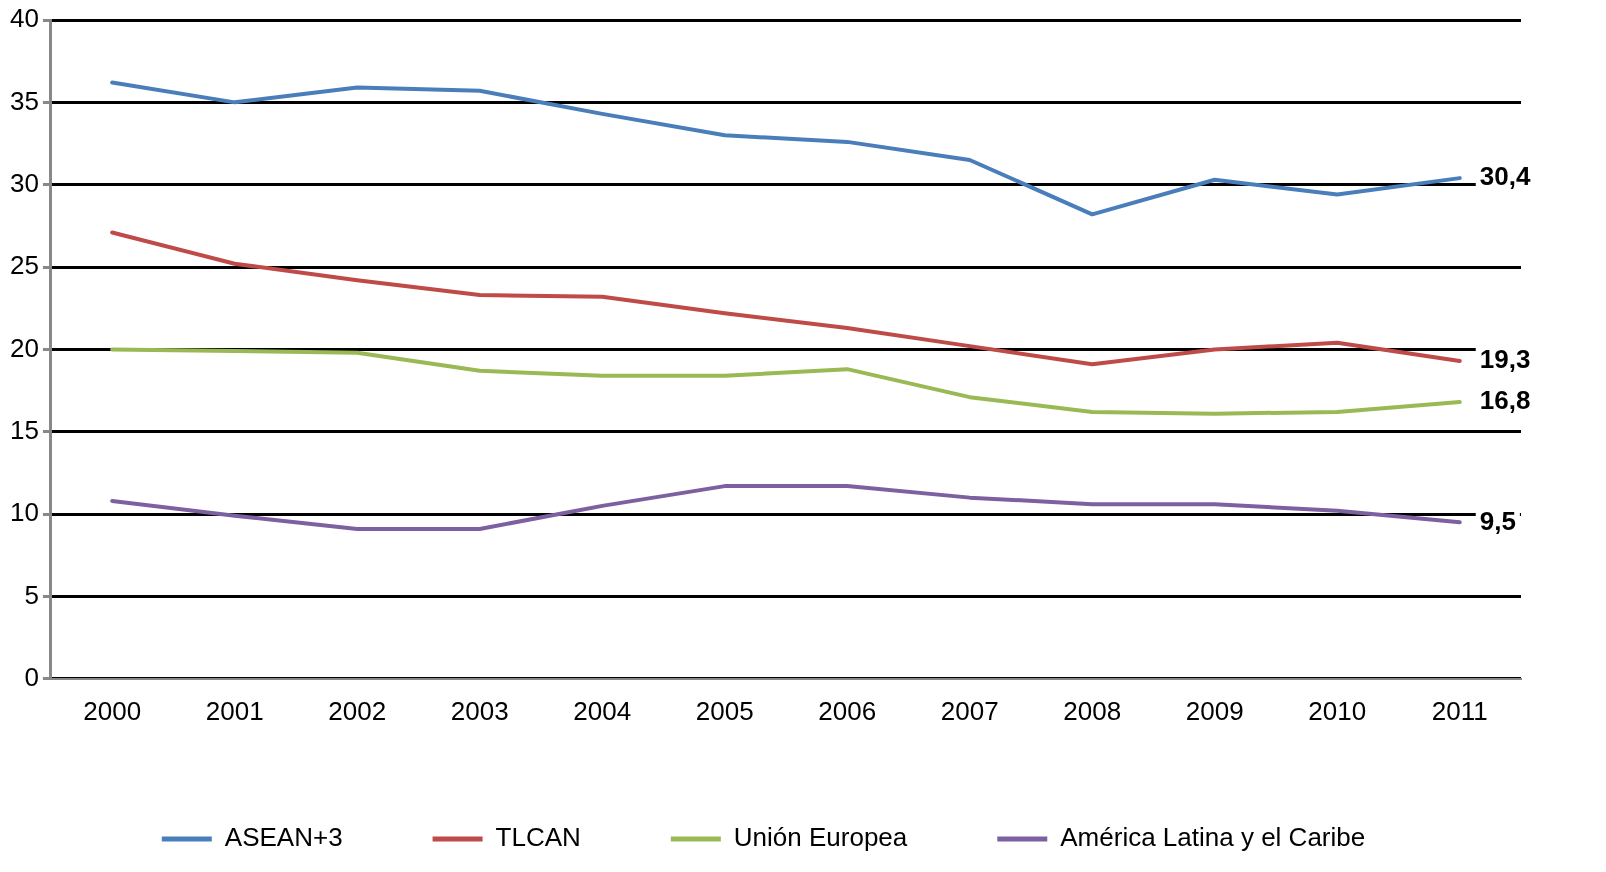 The height and width of the screenshot is (872, 1606). I want to click on y-tick-label: 35, so click(24, 100).